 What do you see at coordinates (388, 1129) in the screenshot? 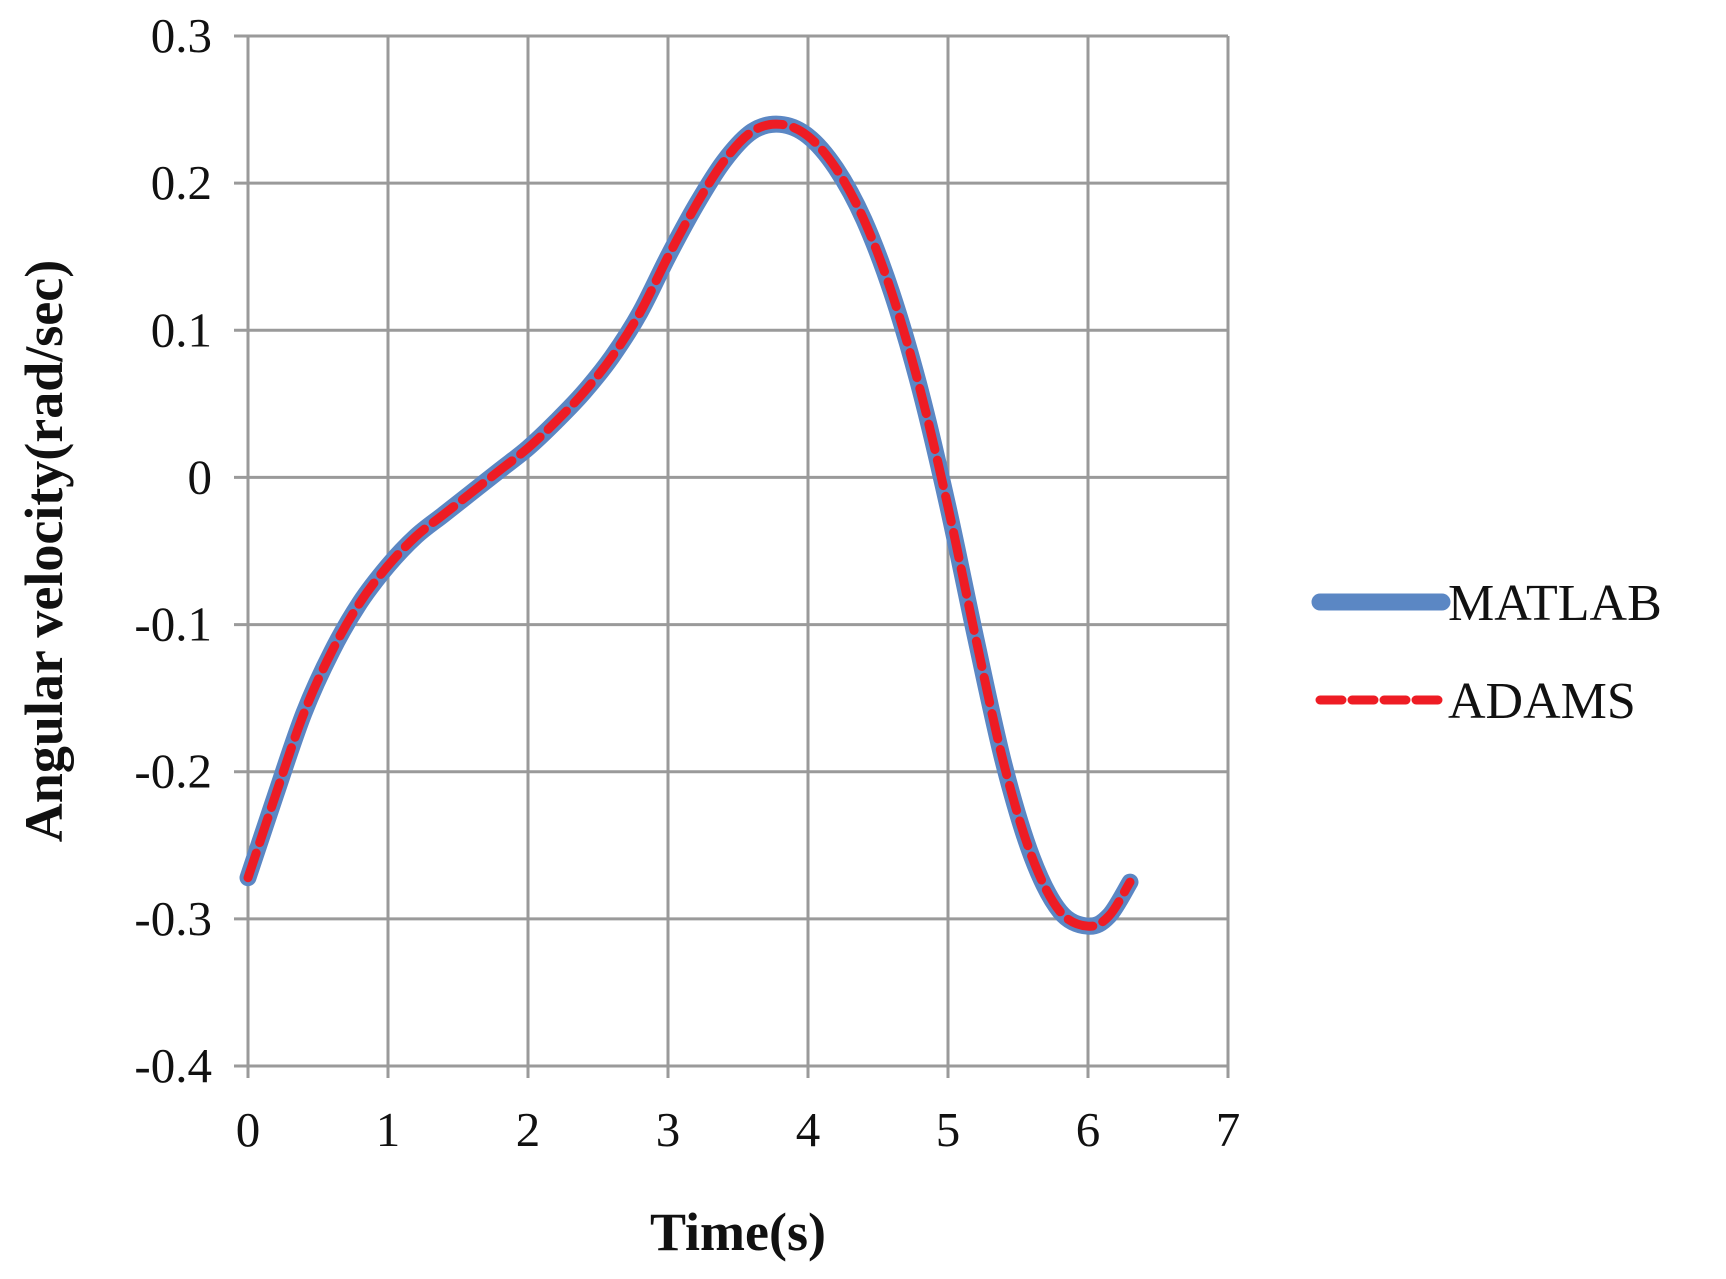
I see `x-tick-label: 1` at bounding box center [388, 1129].